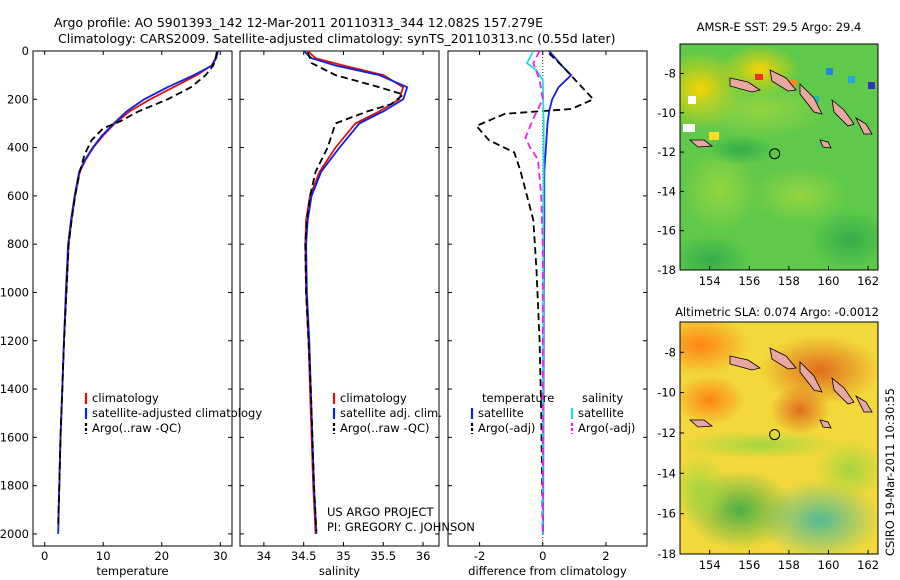 The width and height of the screenshot is (900, 580). What do you see at coordinates (479, 556) in the screenshot?
I see `x-tick-label: -2` at bounding box center [479, 556].